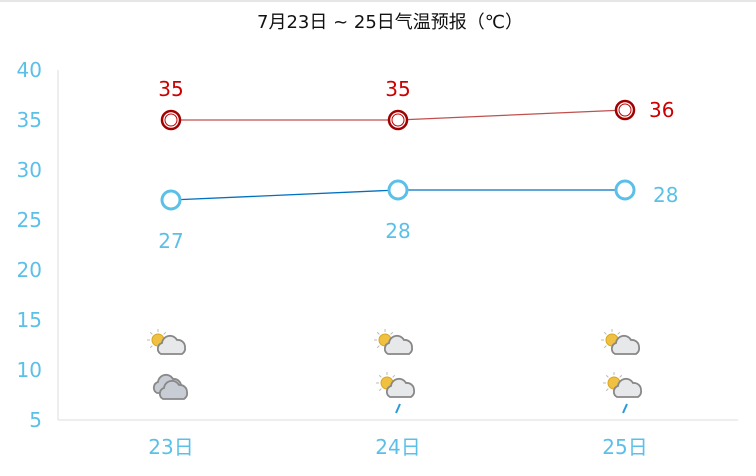 The image size is (756, 476). What do you see at coordinates (29, 120) in the screenshot?
I see `y-tick-label: 35` at bounding box center [29, 120].